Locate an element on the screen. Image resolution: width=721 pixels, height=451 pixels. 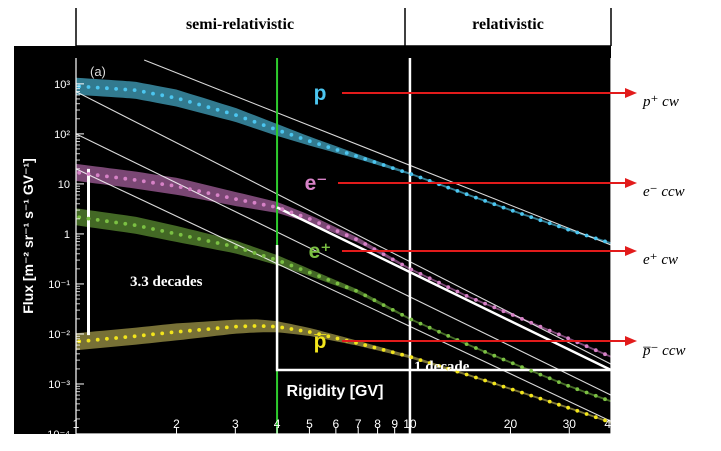
region-label-semi-relativistic: semi-relativistic is located at coordinates (240, 24).